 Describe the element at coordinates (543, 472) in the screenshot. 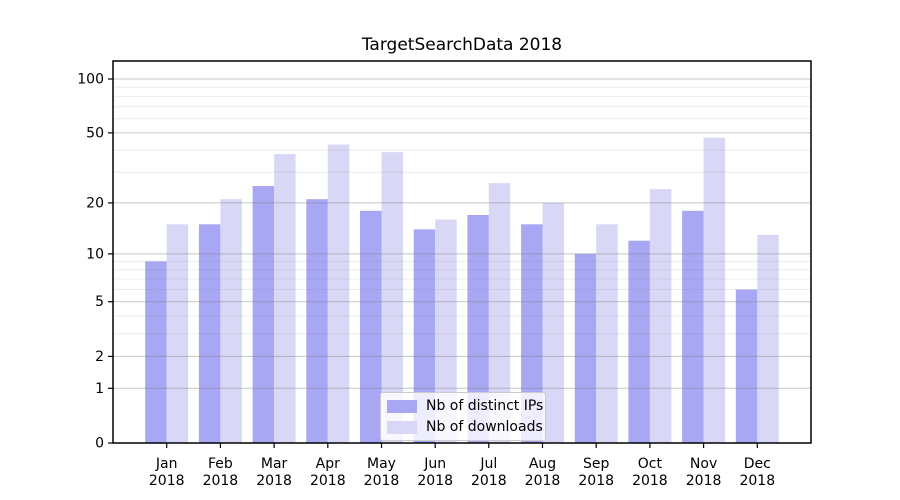

I see `x-tick-label-aug: Aug 2018` at that location.